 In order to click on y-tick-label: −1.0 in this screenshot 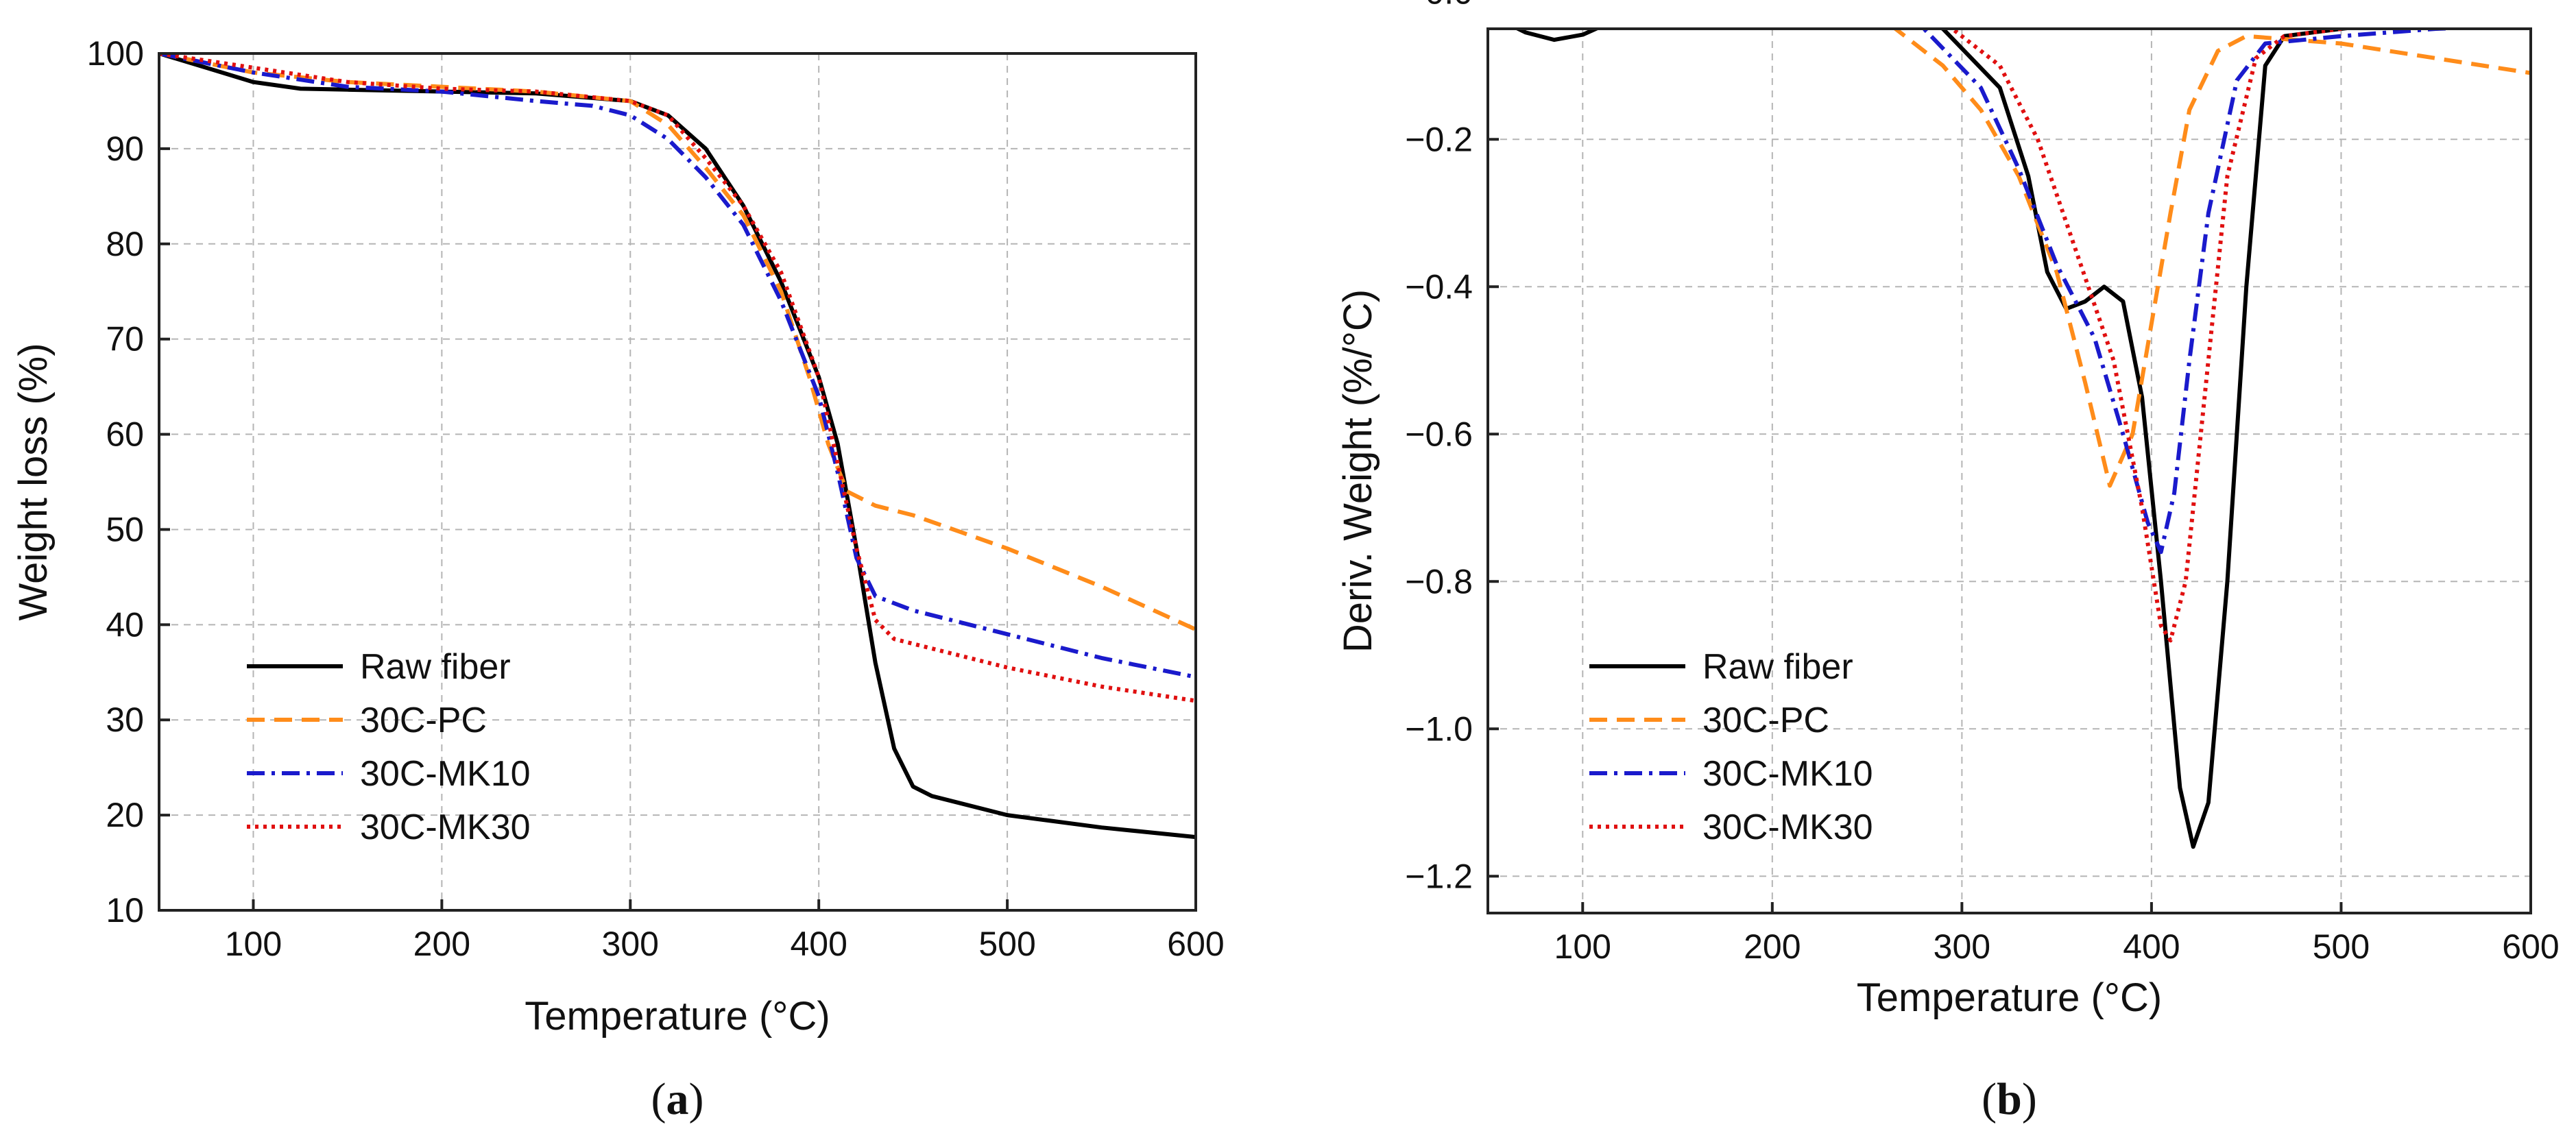, I will do `click(1439, 729)`.